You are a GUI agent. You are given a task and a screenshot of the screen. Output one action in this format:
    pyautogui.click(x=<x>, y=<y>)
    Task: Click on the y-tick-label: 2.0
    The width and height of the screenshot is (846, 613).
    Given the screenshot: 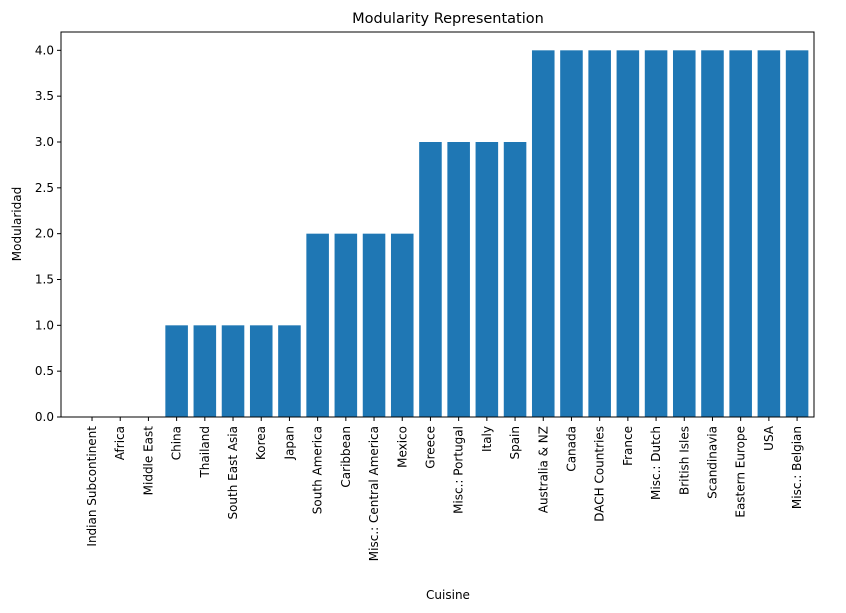 What is the action you would take?
    pyautogui.click(x=44, y=234)
    